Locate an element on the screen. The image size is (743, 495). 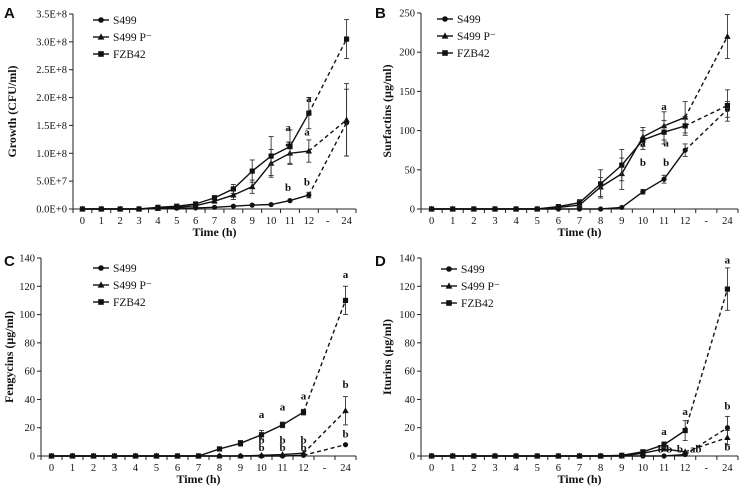
y-axis-title: Surfactins (µg/ml) is located at coordinates (387, 110).